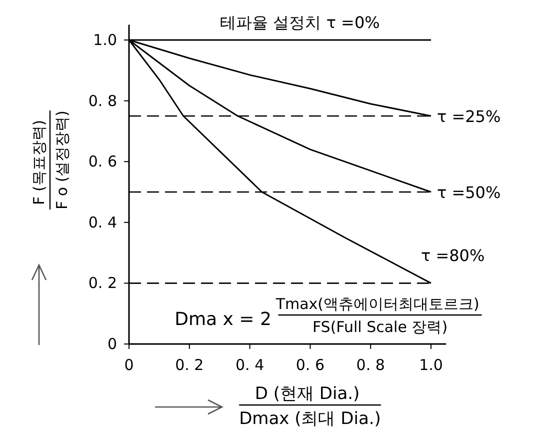  What do you see at coordinates (453, 256) in the screenshot?
I see `series-label: τ =80%` at bounding box center [453, 256].